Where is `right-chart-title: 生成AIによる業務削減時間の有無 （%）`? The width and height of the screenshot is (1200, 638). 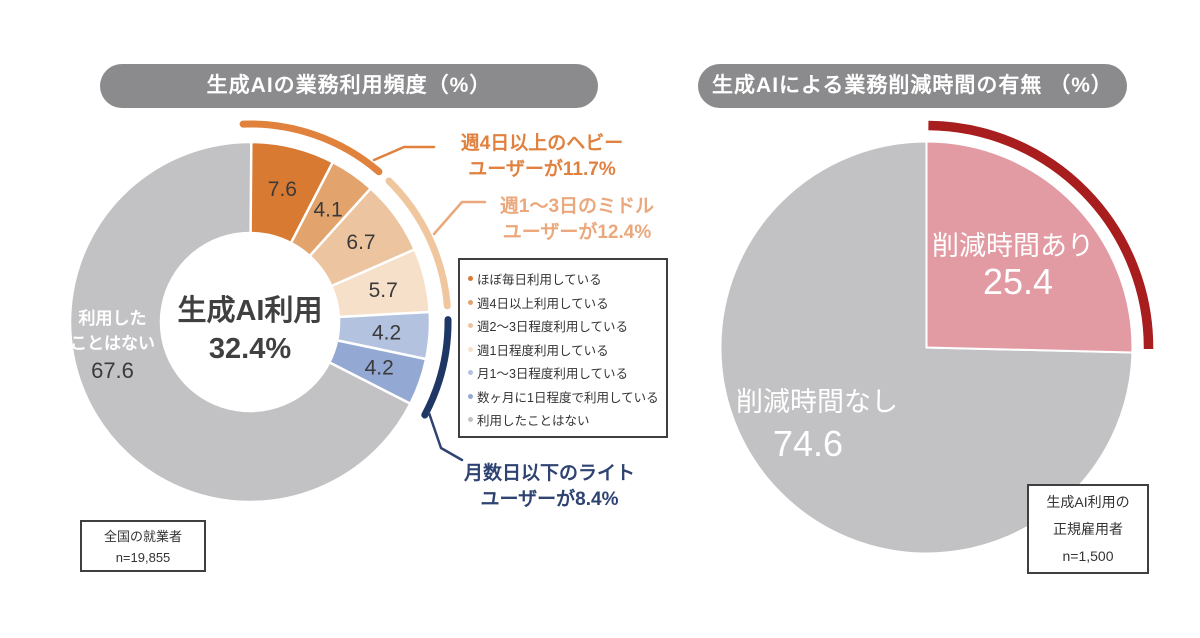 right-chart-title: 生成AIによる業務削減時間の有無 （%） is located at coordinates (912, 86).